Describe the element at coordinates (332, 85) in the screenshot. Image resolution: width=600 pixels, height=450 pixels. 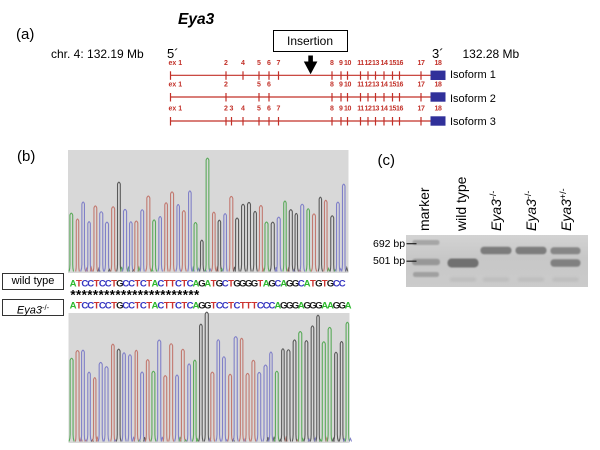
I see `svg-text: 8` at that location.